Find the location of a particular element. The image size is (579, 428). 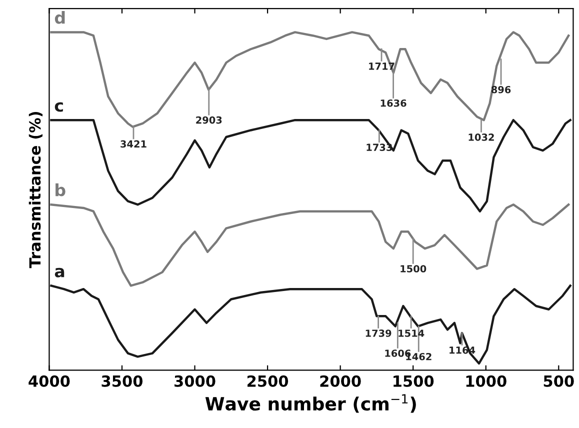

annotation: 1514 is located at coordinates (411, 333).